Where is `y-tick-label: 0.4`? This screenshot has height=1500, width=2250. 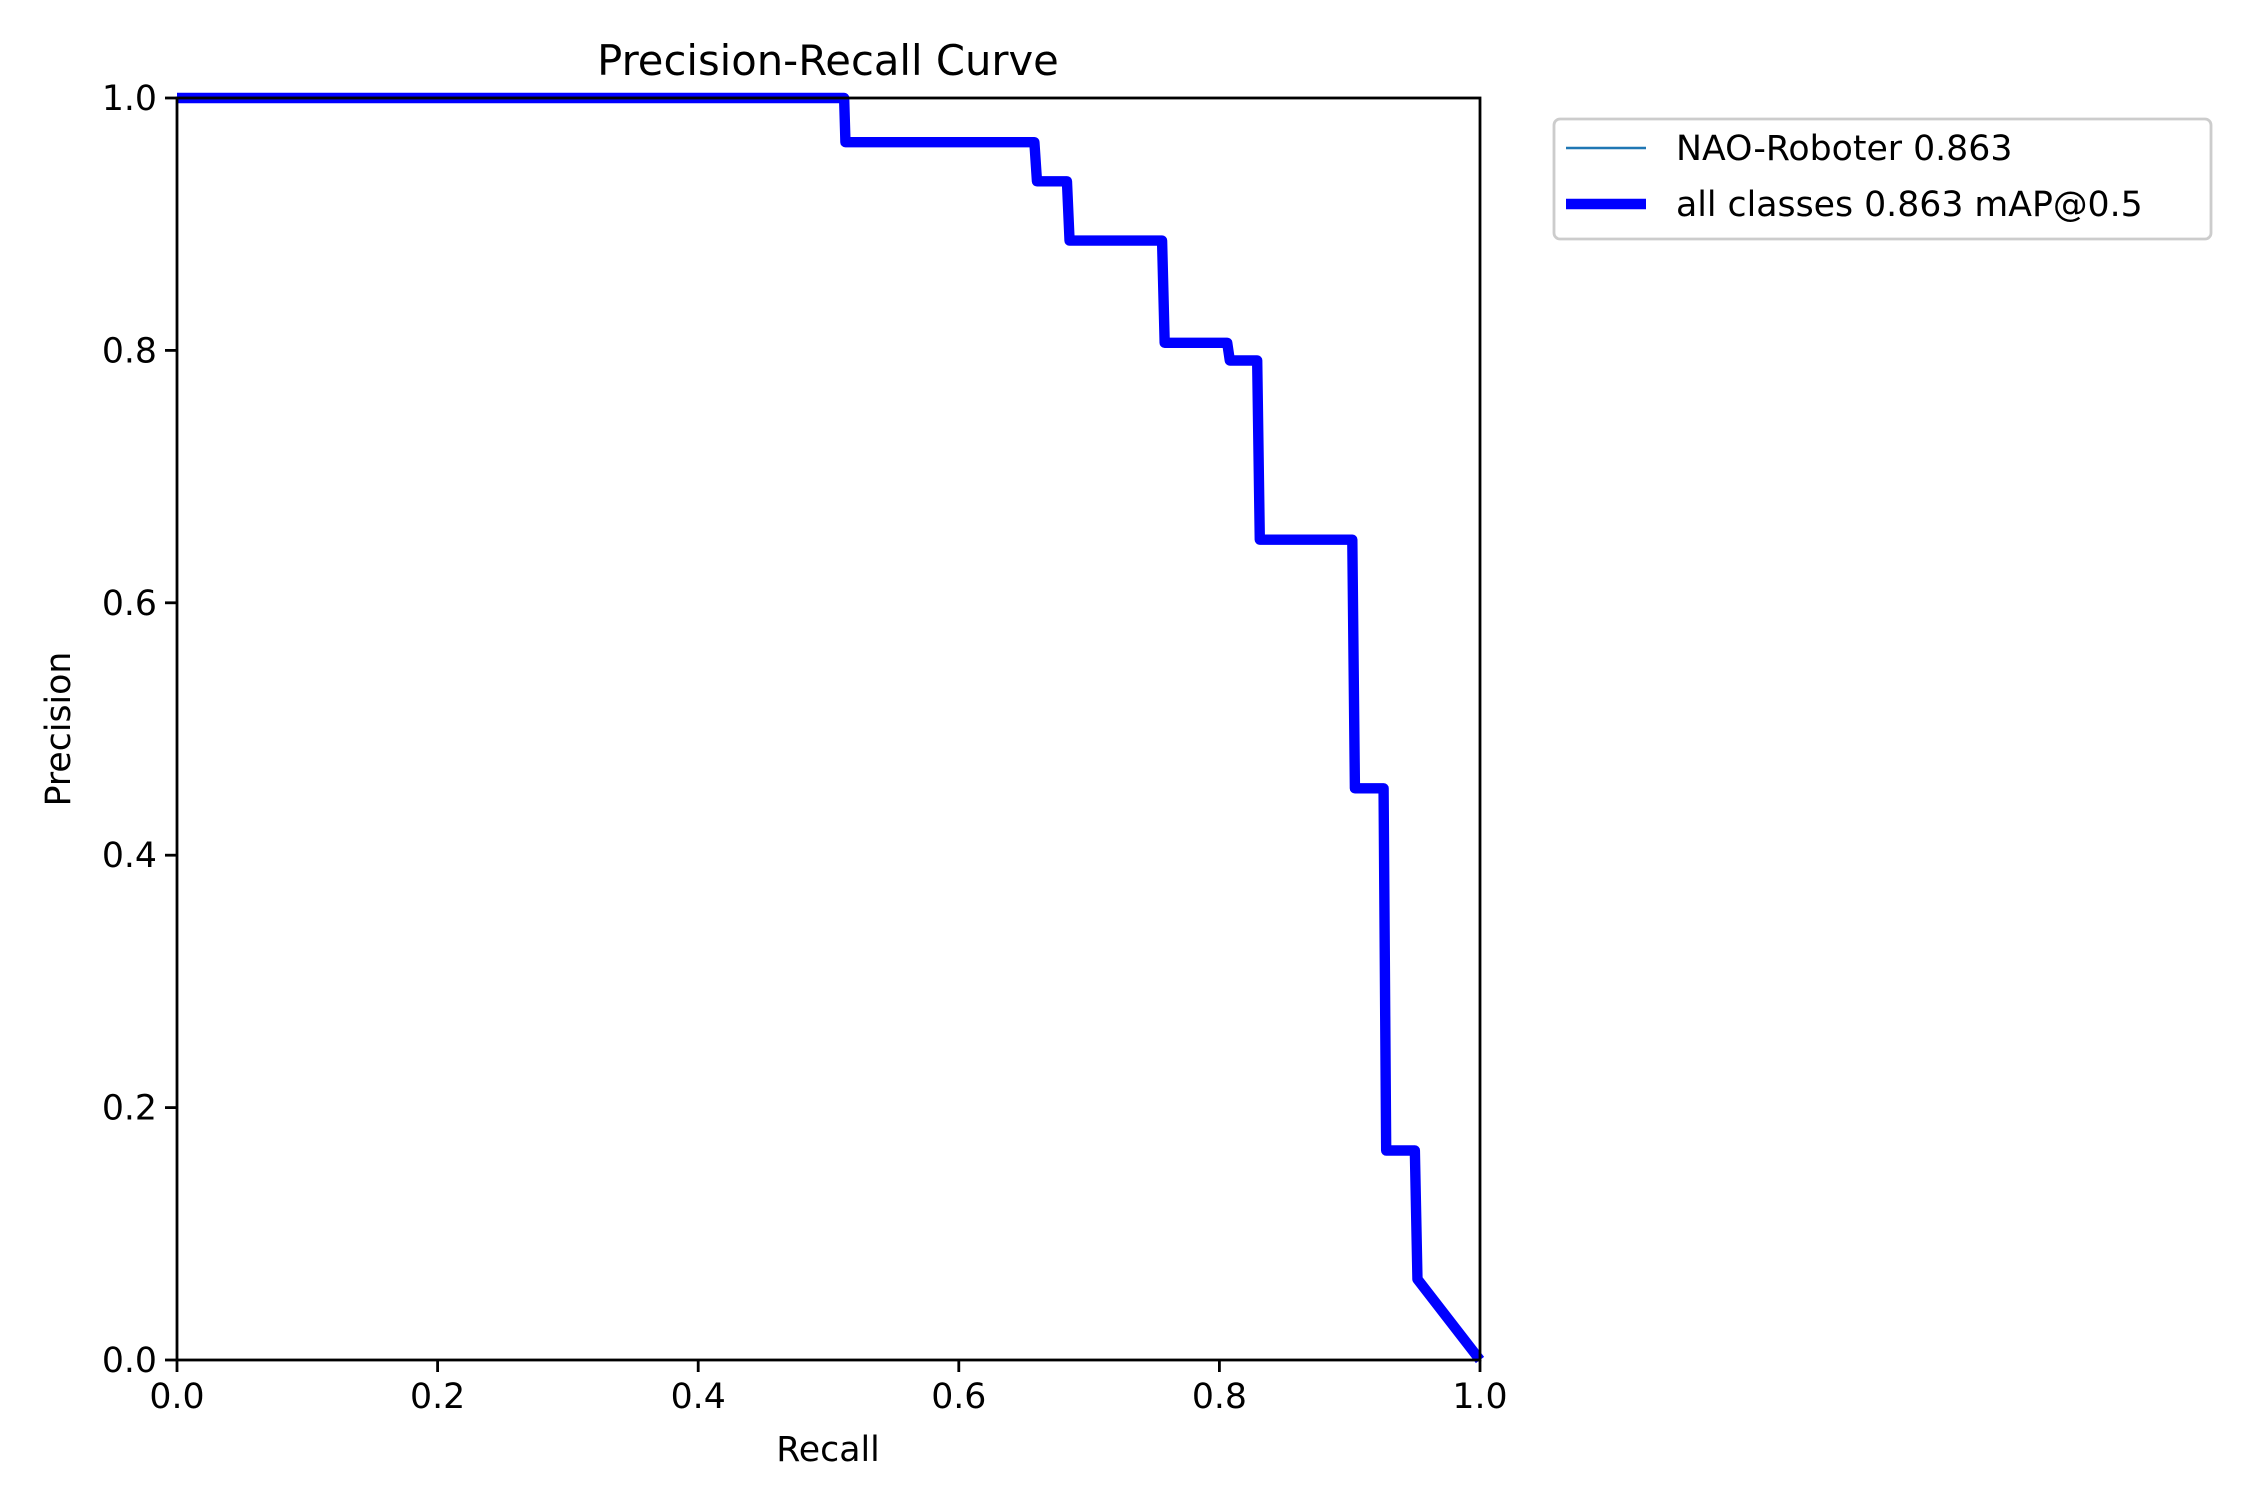 y-tick-label: 0.4 is located at coordinates (129, 856).